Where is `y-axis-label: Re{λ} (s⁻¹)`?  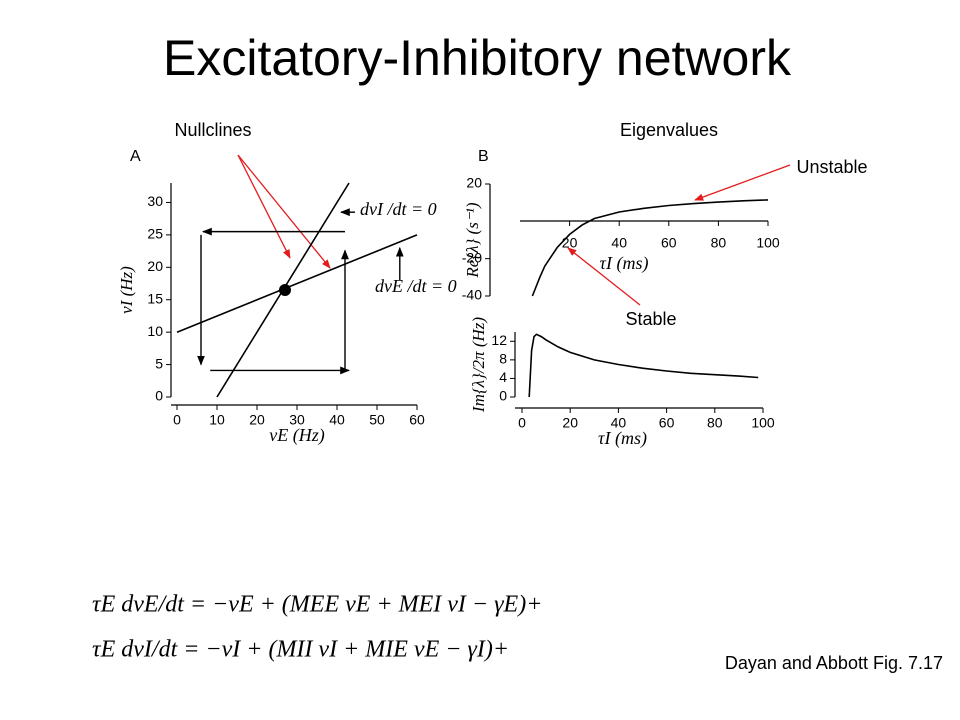
y-axis-label: Re{λ} (s⁻¹) is located at coordinates (472, 240).